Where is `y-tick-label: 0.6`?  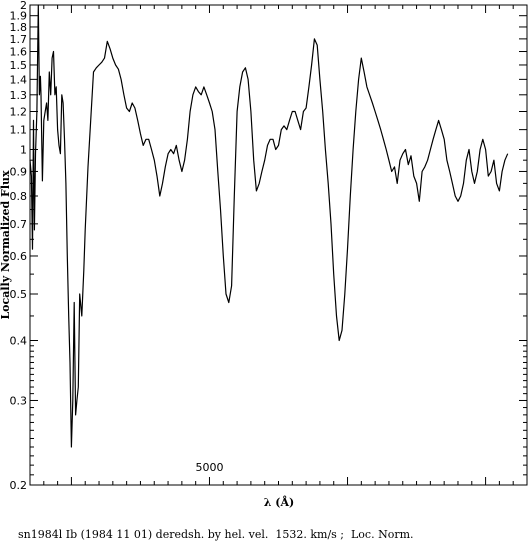
y-tick-label: 0.6 is located at coordinates (19, 256).